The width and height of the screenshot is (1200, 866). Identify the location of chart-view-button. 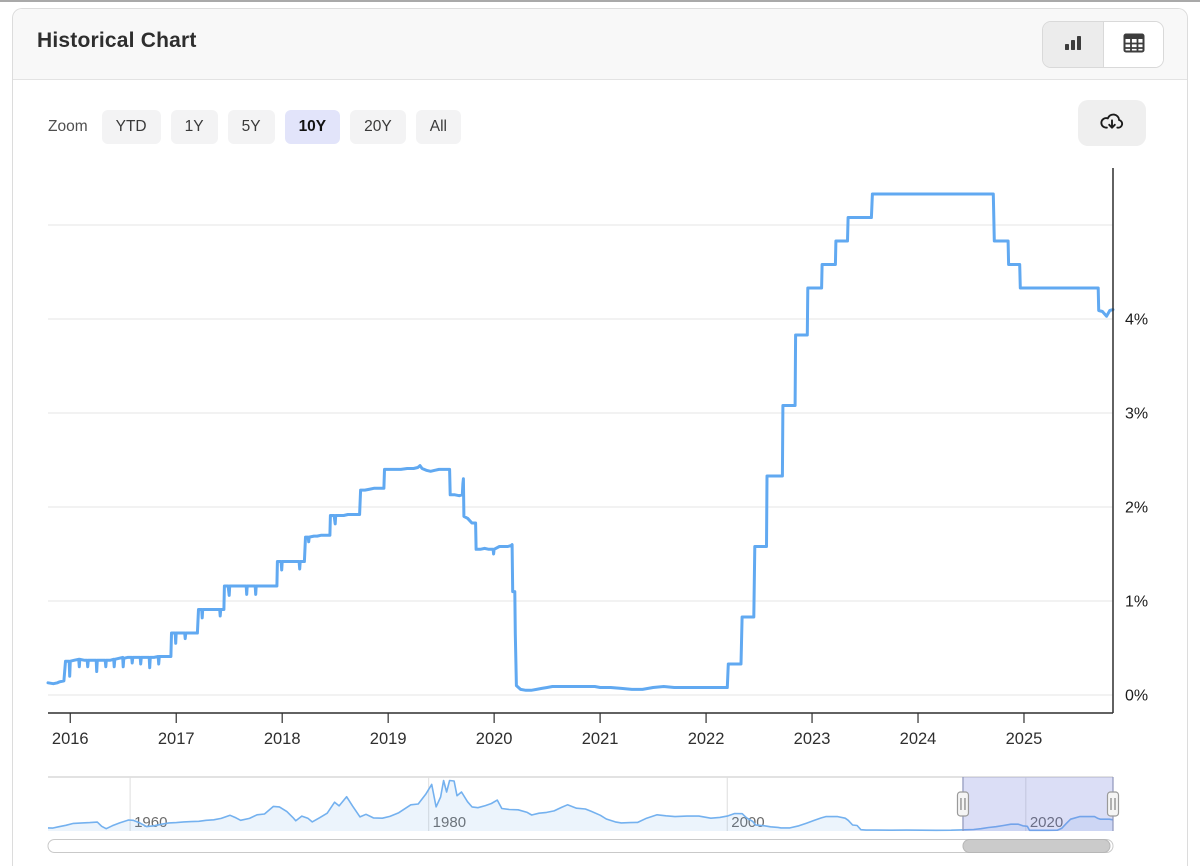
(1073, 44).